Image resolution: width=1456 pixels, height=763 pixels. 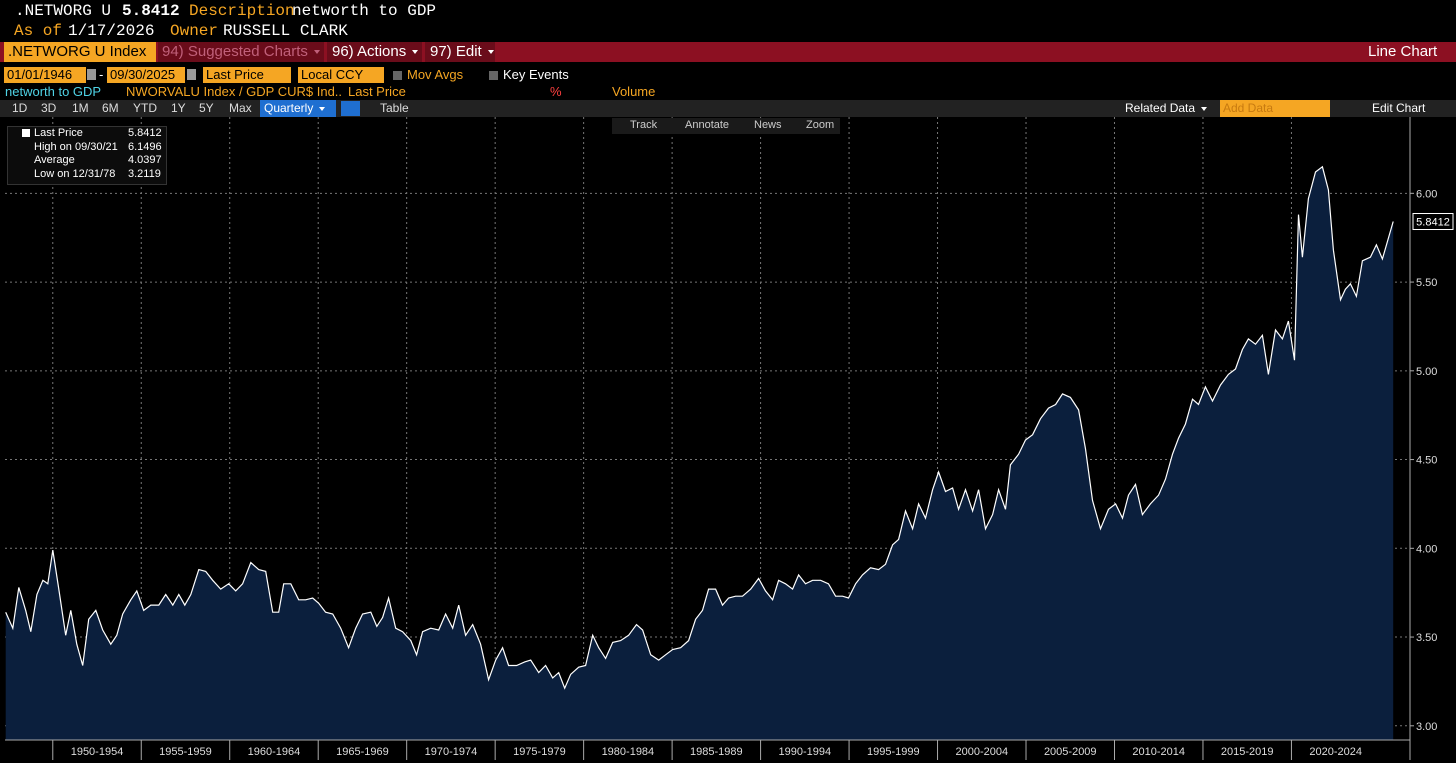 I want to click on x-tick-label: 1995-1999, so click(x=893, y=752).